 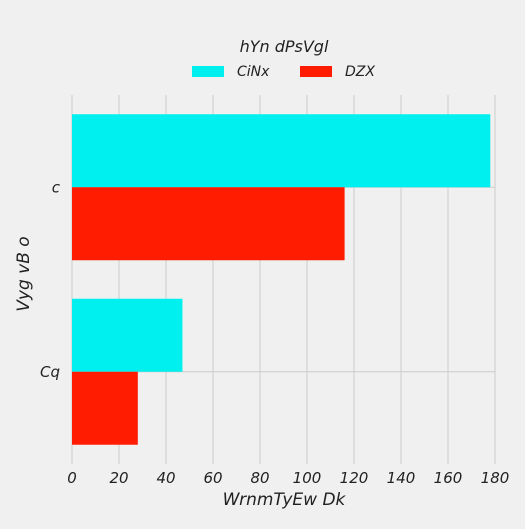 What do you see at coordinates (212, 478) in the screenshot?
I see `x-tick-label: 60` at bounding box center [212, 478].